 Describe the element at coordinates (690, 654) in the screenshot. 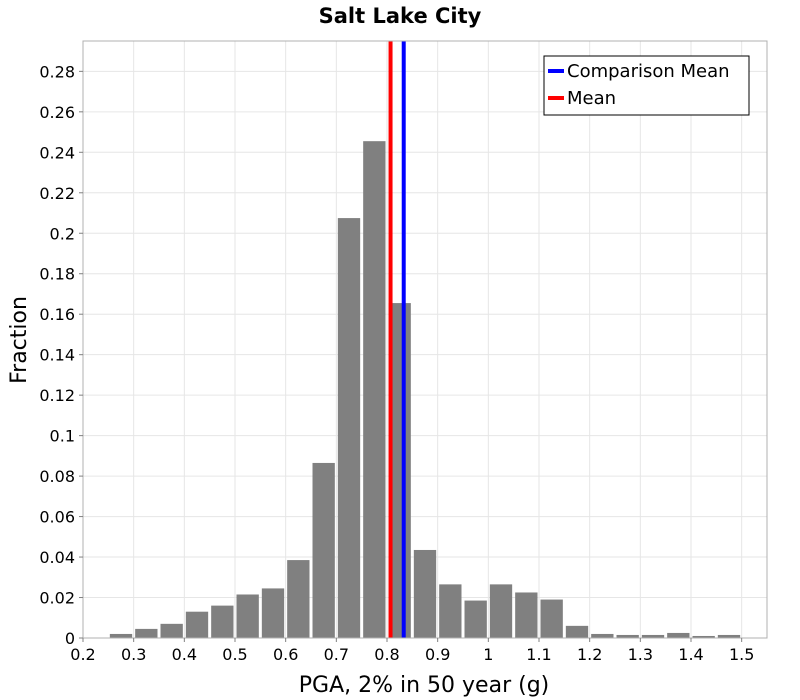

I see `x-tick-label: 1.4` at that location.